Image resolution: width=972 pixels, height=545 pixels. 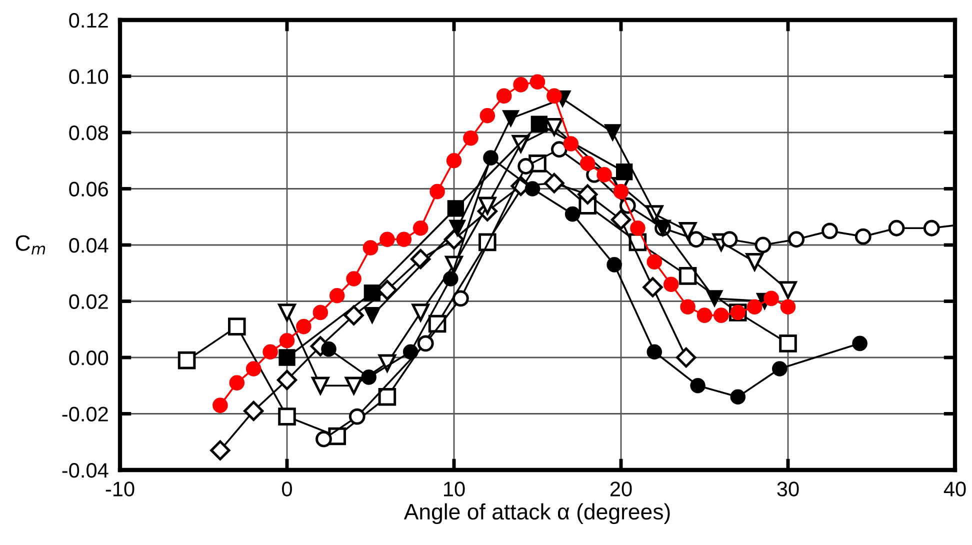 I want to click on x-tick-label: 10, so click(x=454, y=489).